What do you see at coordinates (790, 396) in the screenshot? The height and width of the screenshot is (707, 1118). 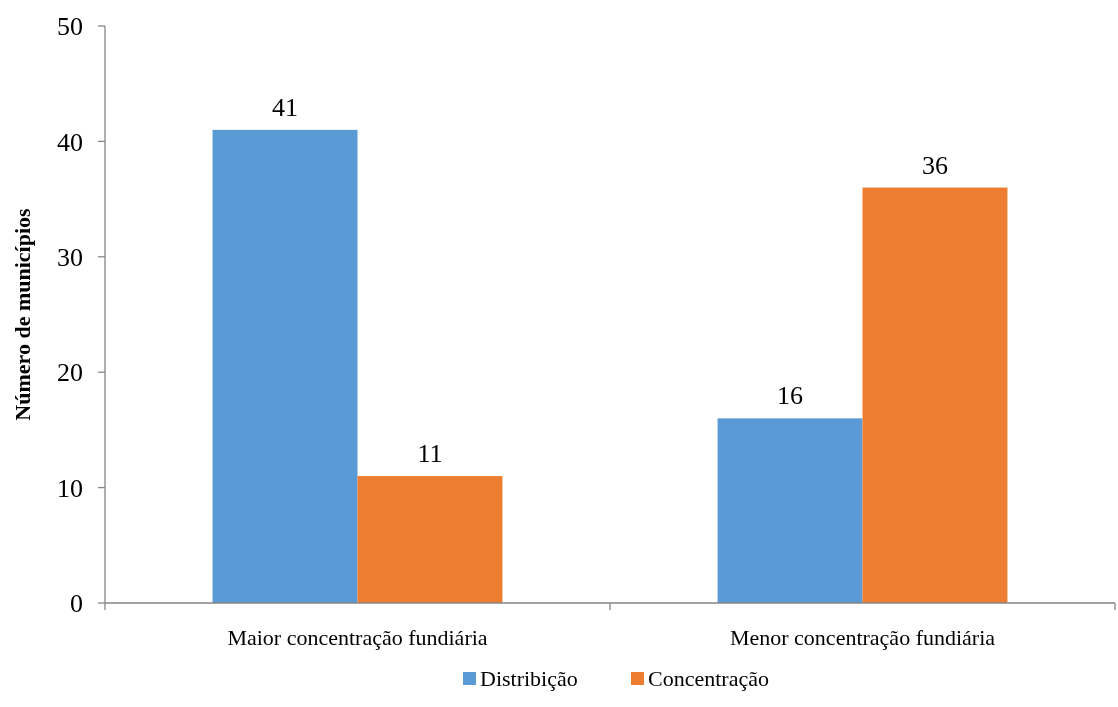 I see `data-label: 16` at bounding box center [790, 396].